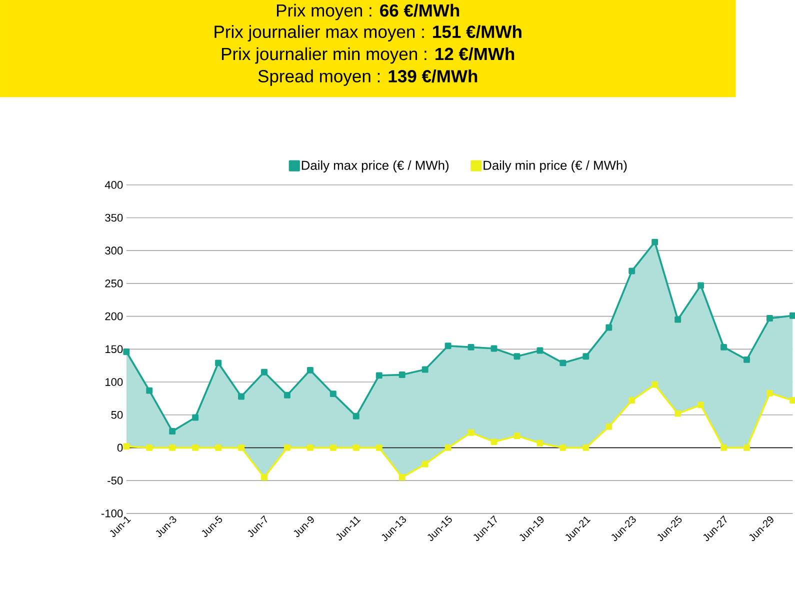 The image size is (795, 592). What do you see at coordinates (120, 448) in the screenshot?
I see `y-tick-label: 0` at bounding box center [120, 448].